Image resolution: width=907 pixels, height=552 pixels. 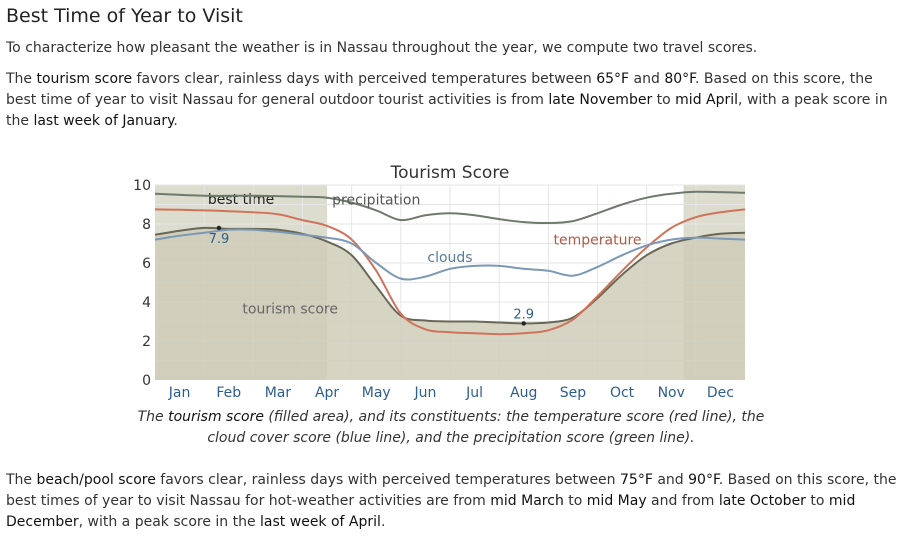 I want to click on x-month-label: Oct, so click(x=622, y=393).